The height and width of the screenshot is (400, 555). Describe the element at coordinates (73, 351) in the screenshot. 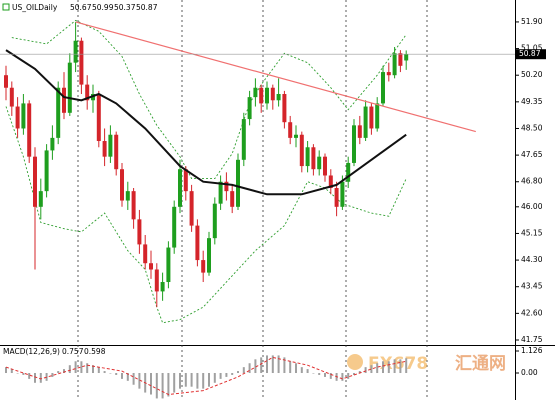

I see `macd-reading: 0.757` at that location.